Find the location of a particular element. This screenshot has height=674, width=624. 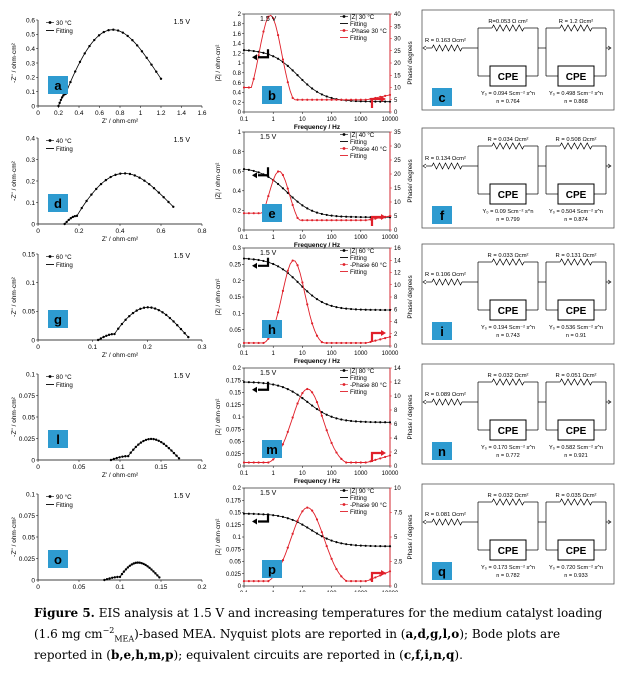

panel-letter-a: a is located at coordinates (58, 85).